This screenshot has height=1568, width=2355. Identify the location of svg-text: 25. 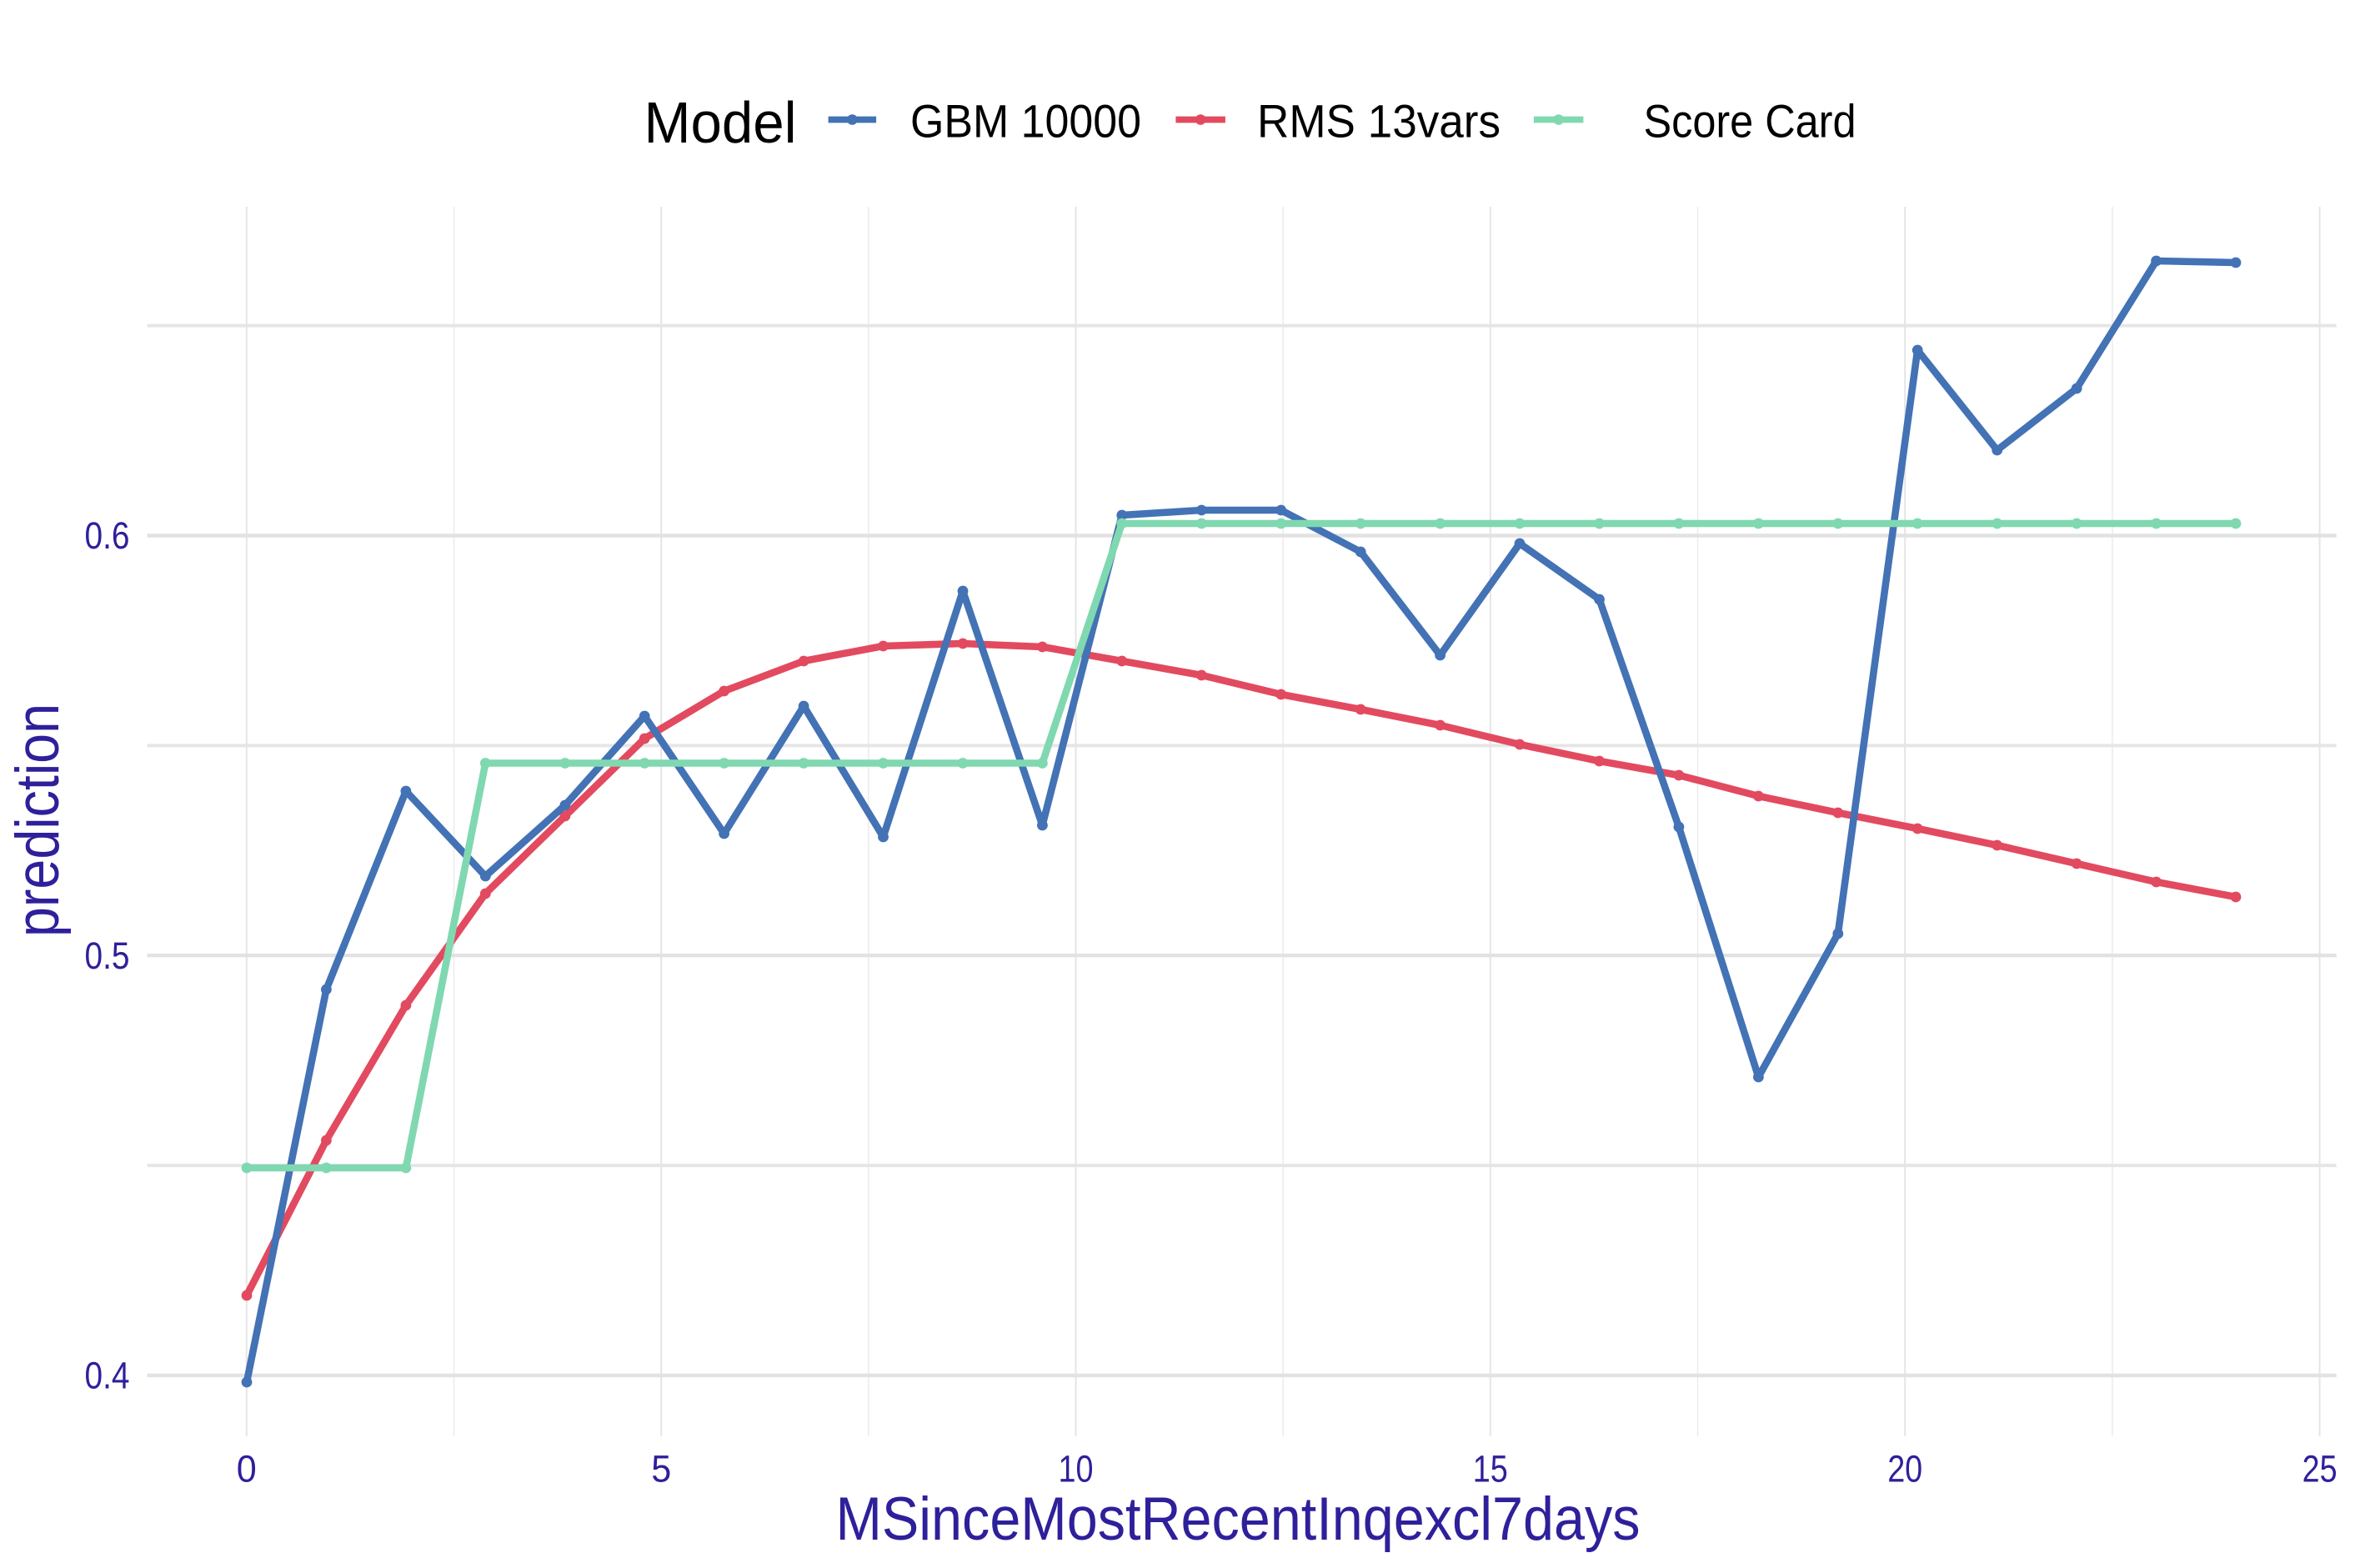
(2319, 1469).